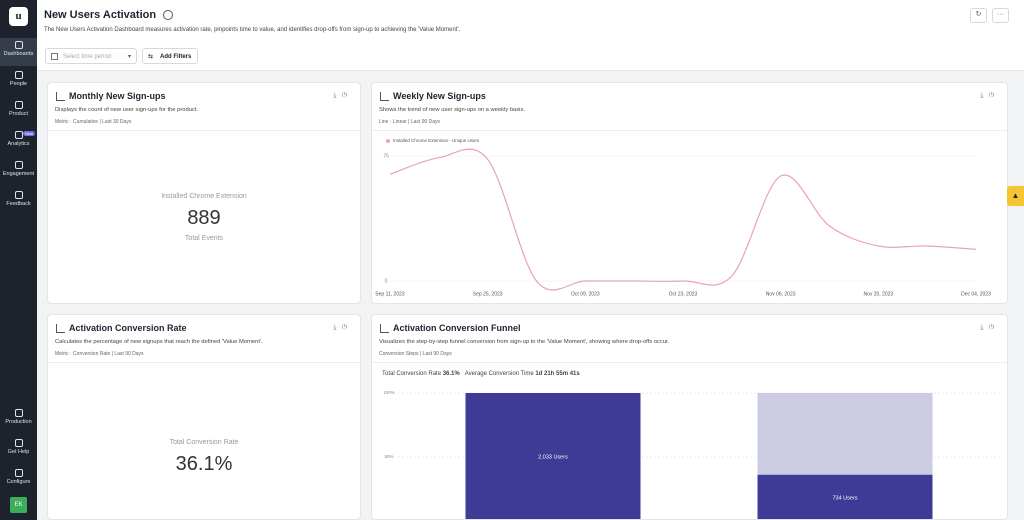  Describe the element at coordinates (1000, 15) in the screenshot. I see `more-button: ···` at that location.